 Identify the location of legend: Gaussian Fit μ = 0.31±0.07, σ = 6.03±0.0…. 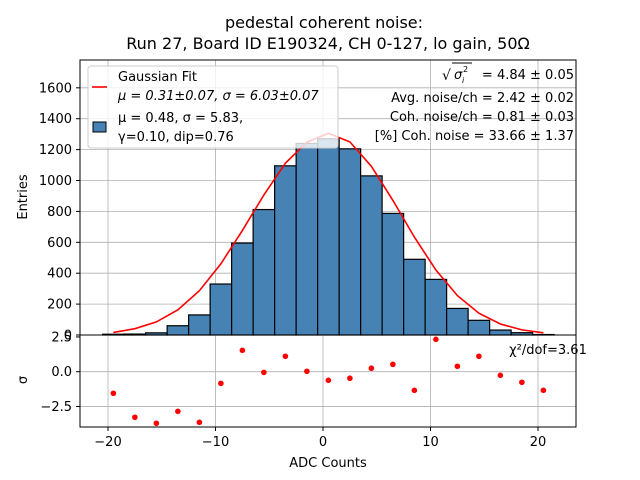
(213, 107).